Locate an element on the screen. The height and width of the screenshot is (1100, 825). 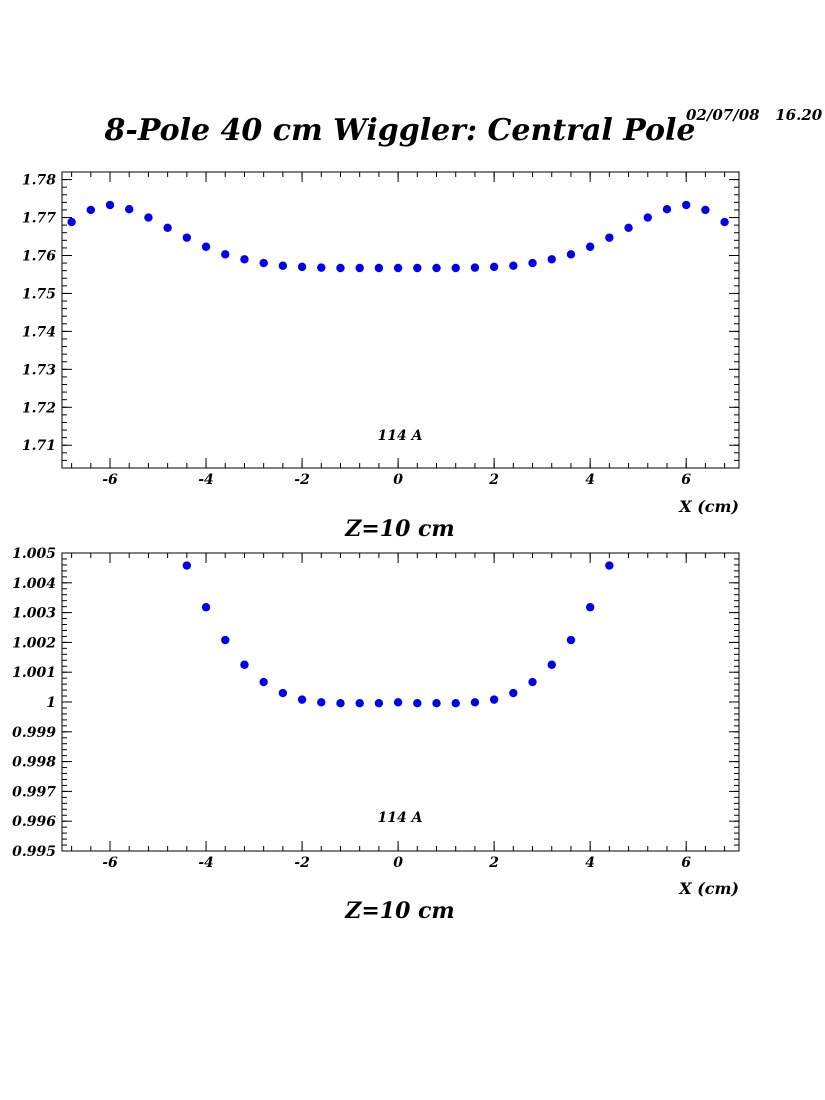
chart1-y-tick-label: 1.72 is located at coordinates (39, 408).